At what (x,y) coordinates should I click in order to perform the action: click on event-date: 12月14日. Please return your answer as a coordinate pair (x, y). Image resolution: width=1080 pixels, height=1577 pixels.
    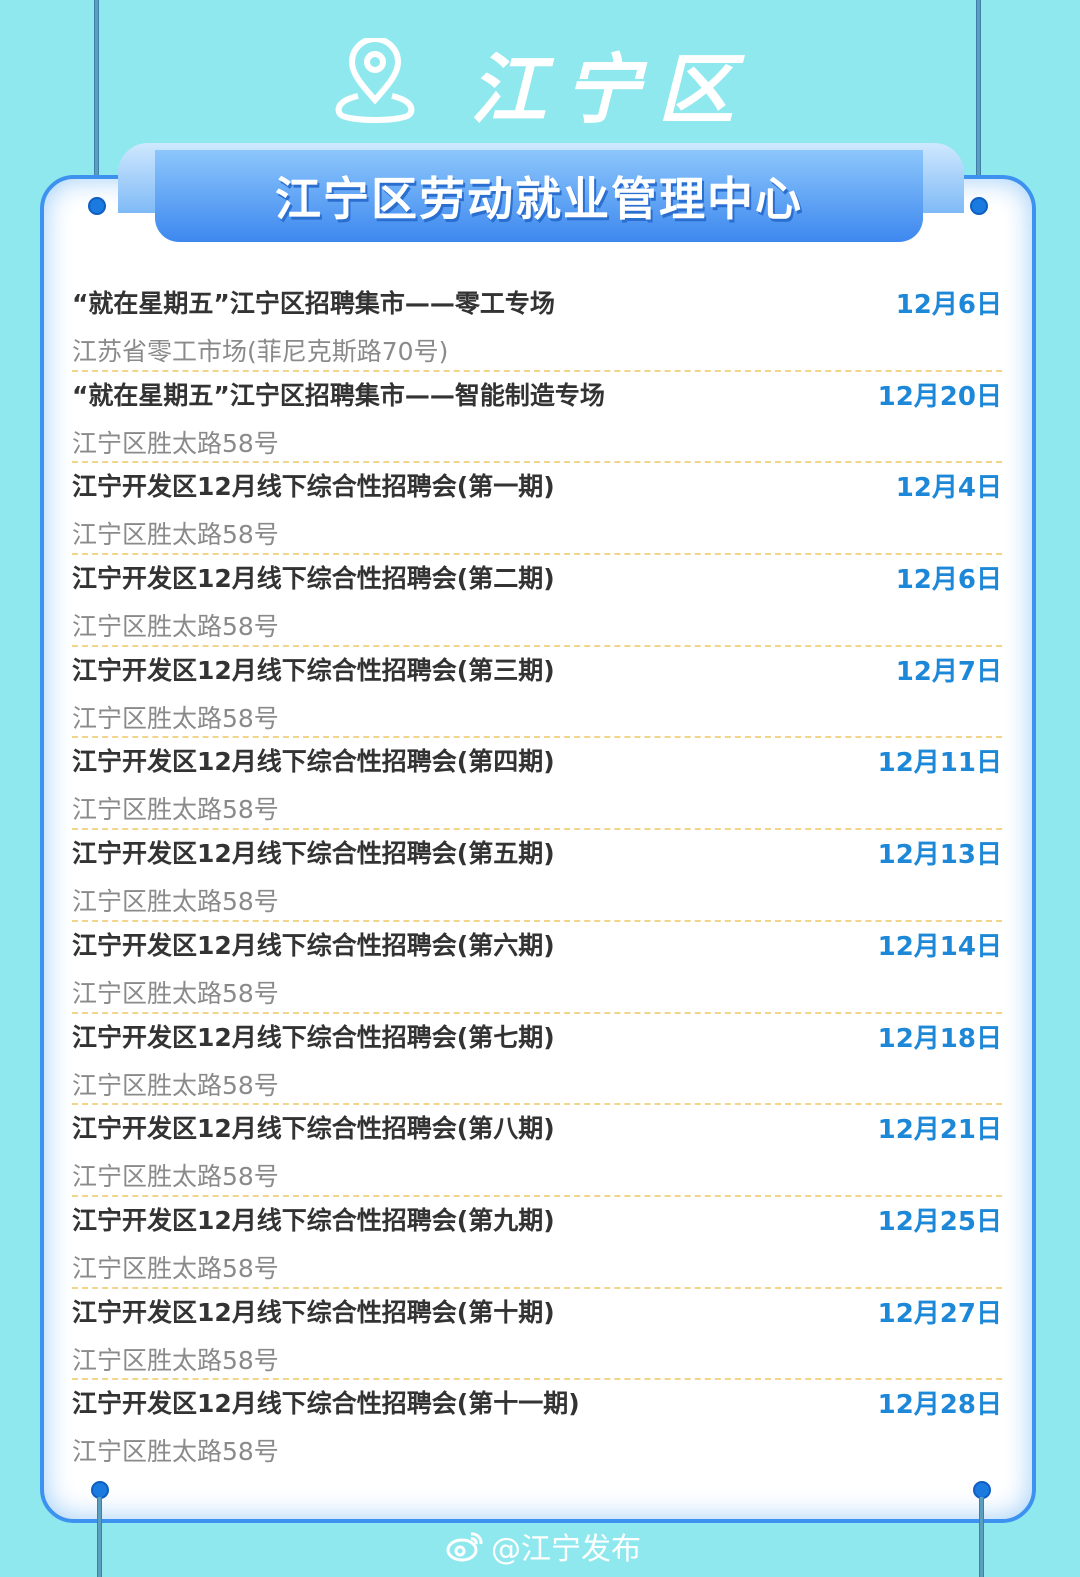
    Looking at the image, I should click on (939, 946).